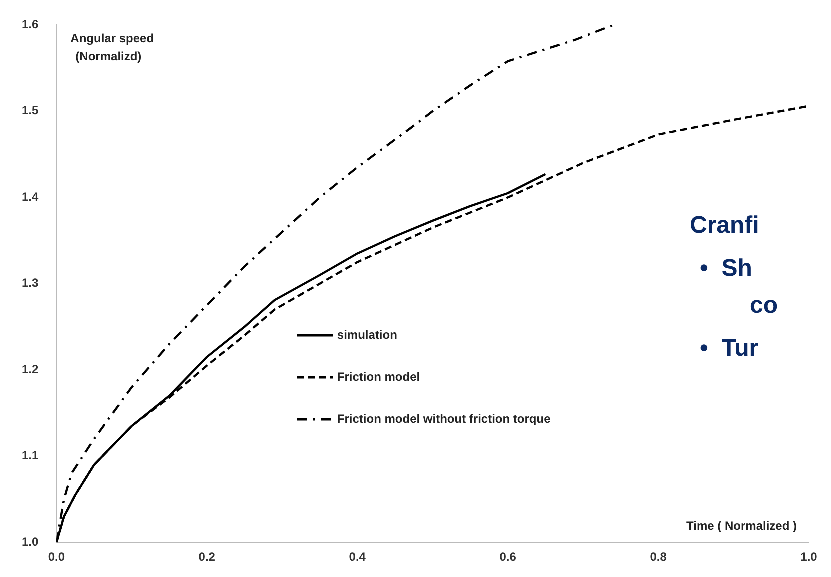 The image size is (831, 577). Describe the element at coordinates (659, 557) in the screenshot. I see `x-tick-label: 0.8` at that location.